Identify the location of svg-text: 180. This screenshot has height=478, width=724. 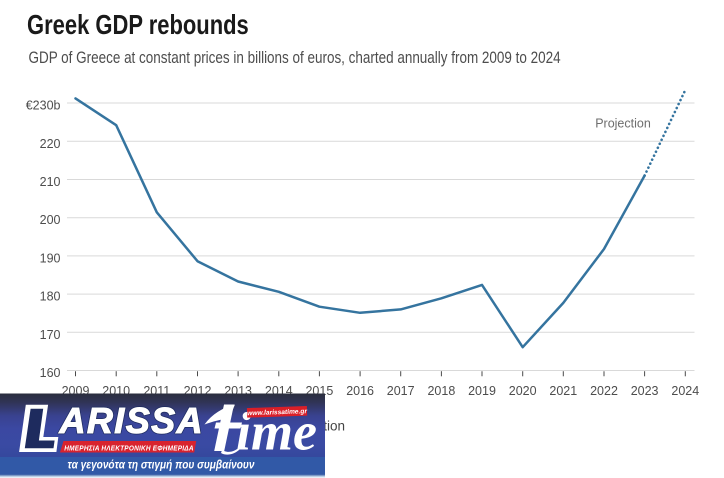
(50, 297).